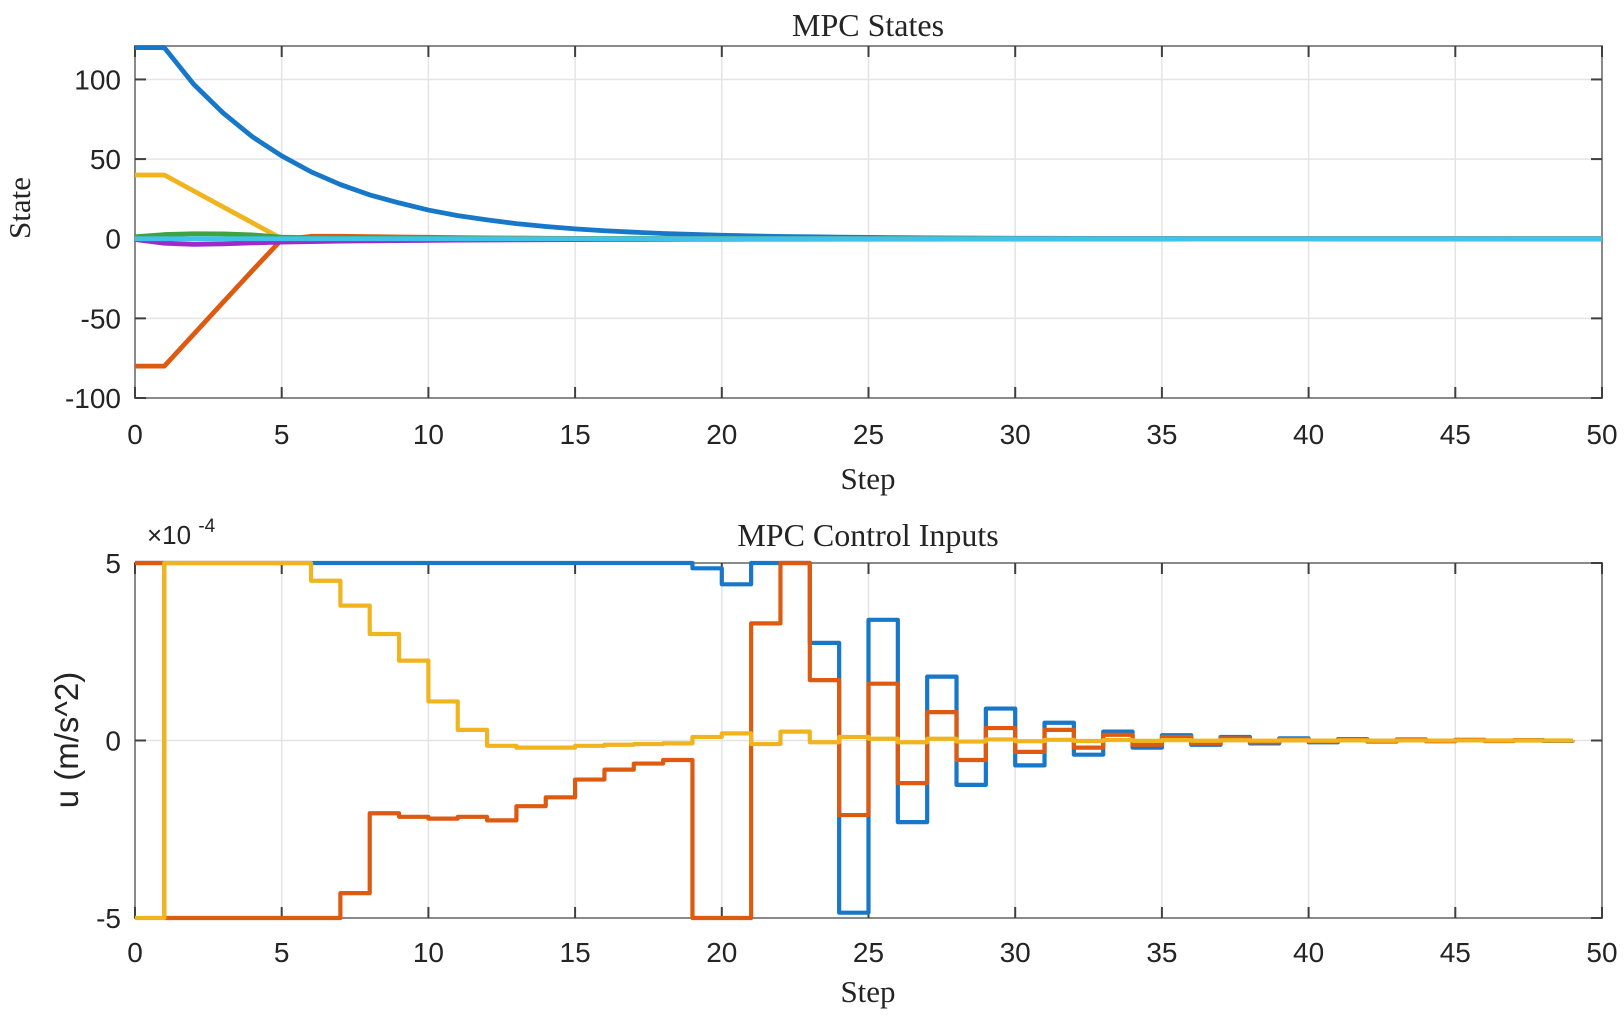 This screenshot has height=1026, width=1624. I want to click on y-axis-exponent-label: ×10 -4, so click(181, 533).